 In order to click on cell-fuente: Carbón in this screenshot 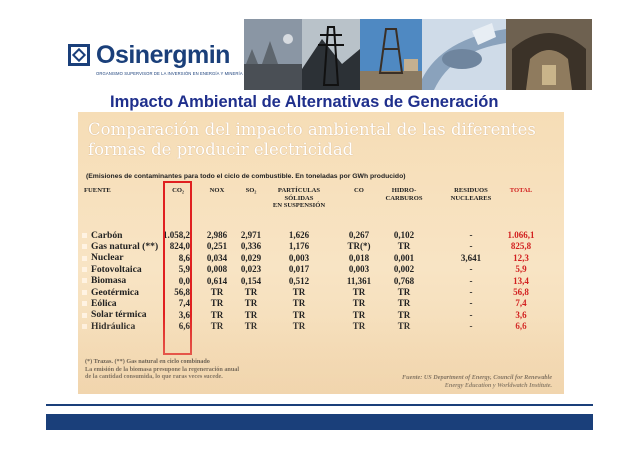, I will do `click(102, 235)`.